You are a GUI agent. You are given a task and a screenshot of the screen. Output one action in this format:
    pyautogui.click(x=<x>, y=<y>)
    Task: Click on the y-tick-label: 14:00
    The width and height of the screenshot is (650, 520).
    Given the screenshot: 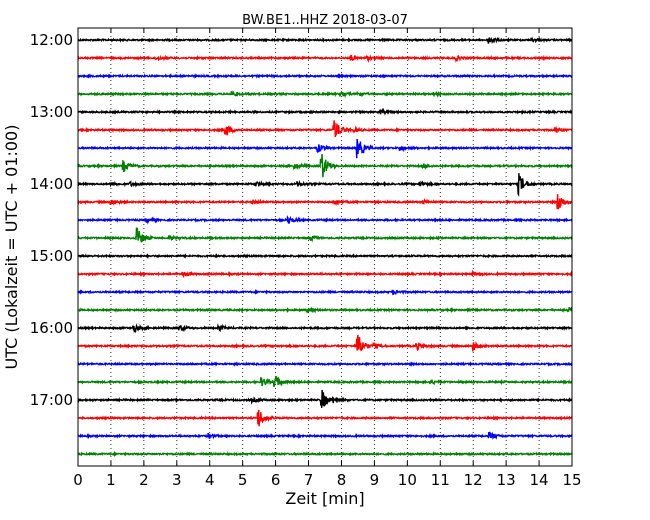 What is the action you would take?
    pyautogui.click(x=51, y=184)
    